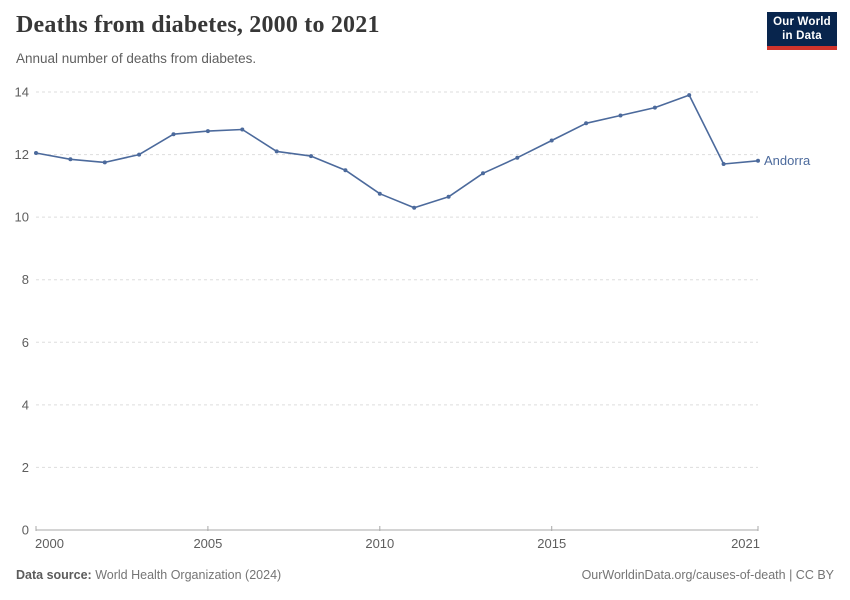 The width and height of the screenshot is (850, 600). Describe the element at coordinates (207, 543) in the screenshot. I see `x-tick-label: 2005` at that location.